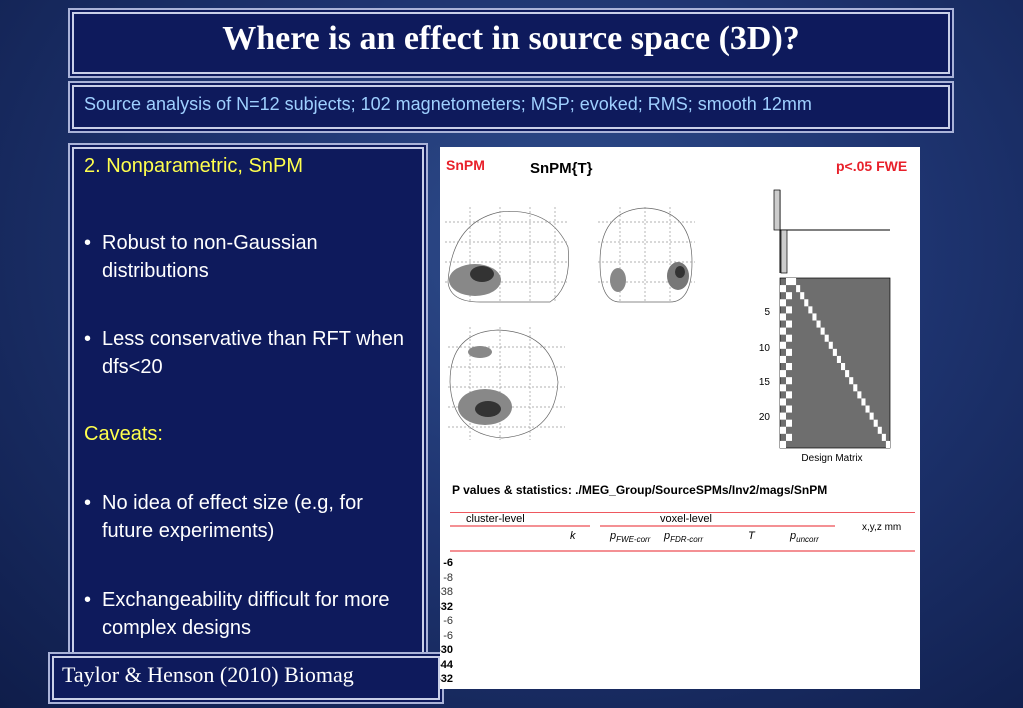  I want to click on cell-z: -38, so click(446, 592).